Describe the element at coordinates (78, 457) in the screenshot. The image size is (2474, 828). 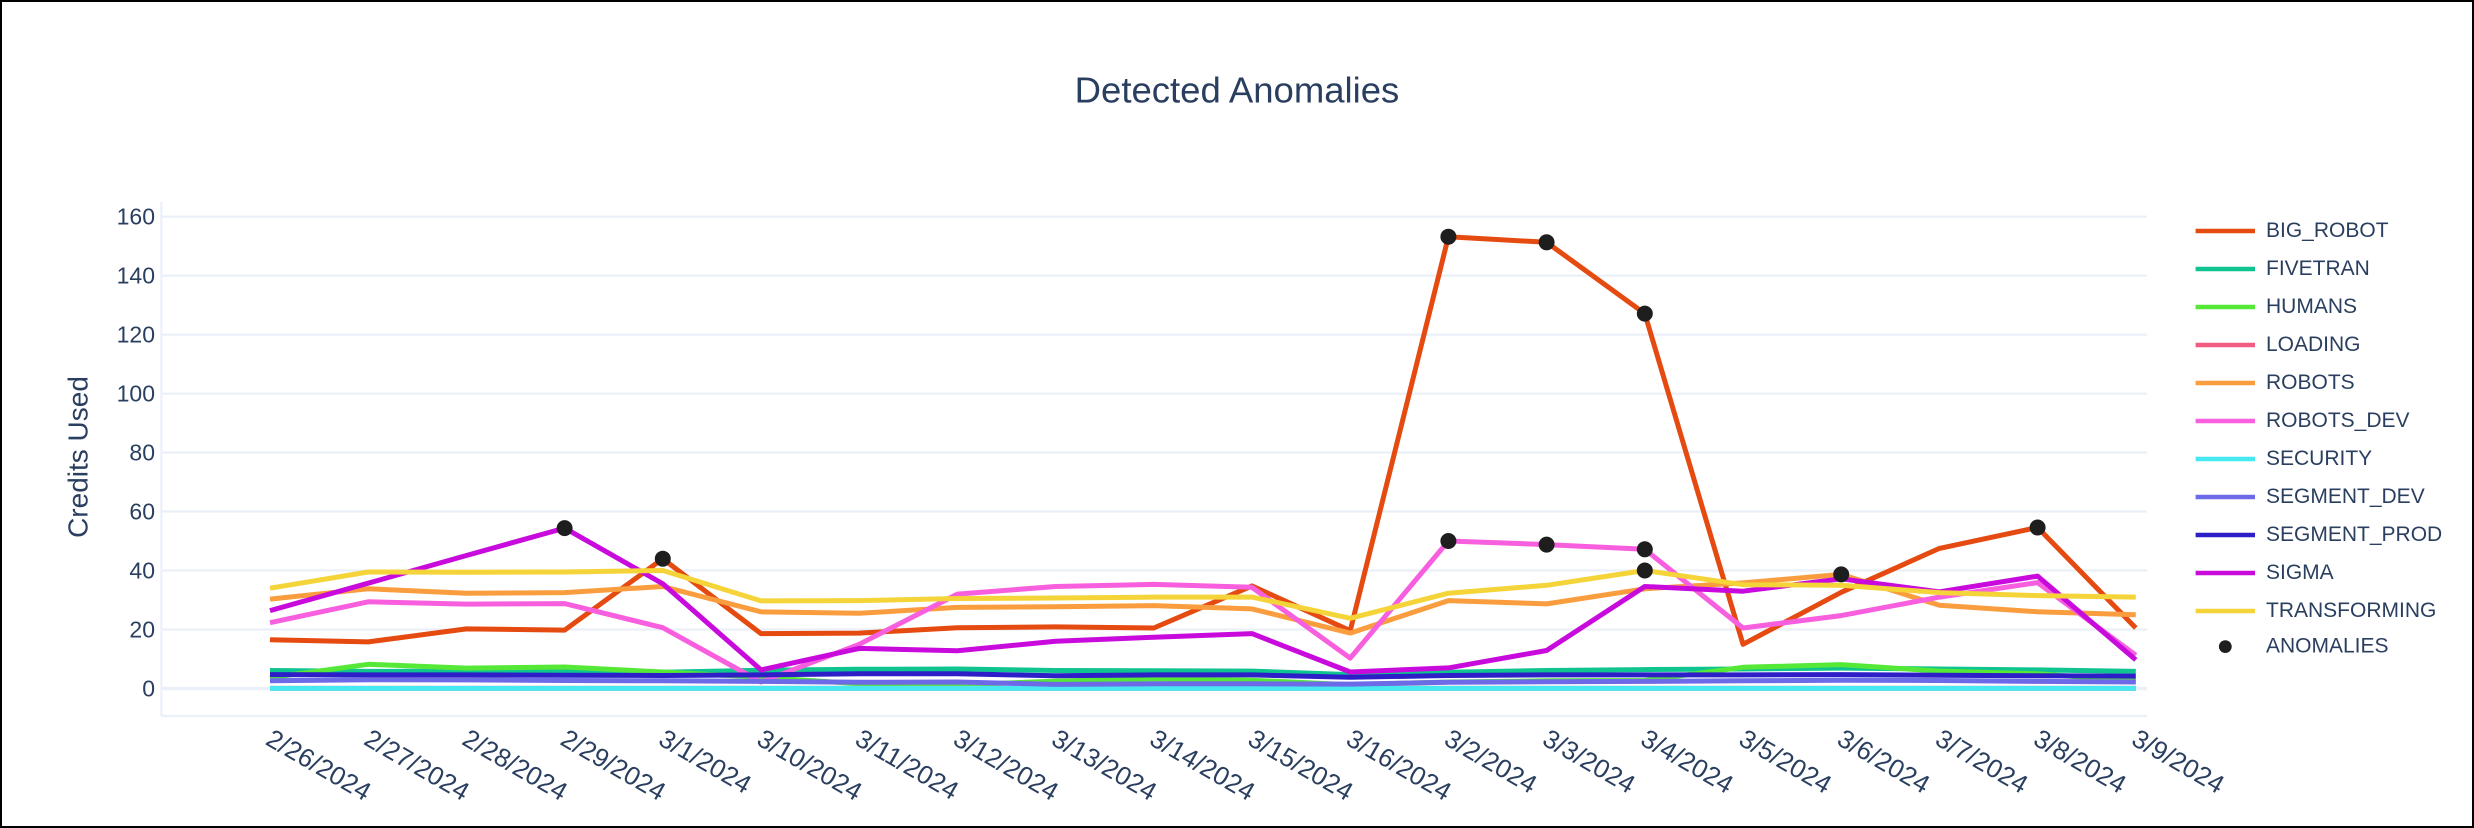
I see `svg-text: Credits Used` at that location.